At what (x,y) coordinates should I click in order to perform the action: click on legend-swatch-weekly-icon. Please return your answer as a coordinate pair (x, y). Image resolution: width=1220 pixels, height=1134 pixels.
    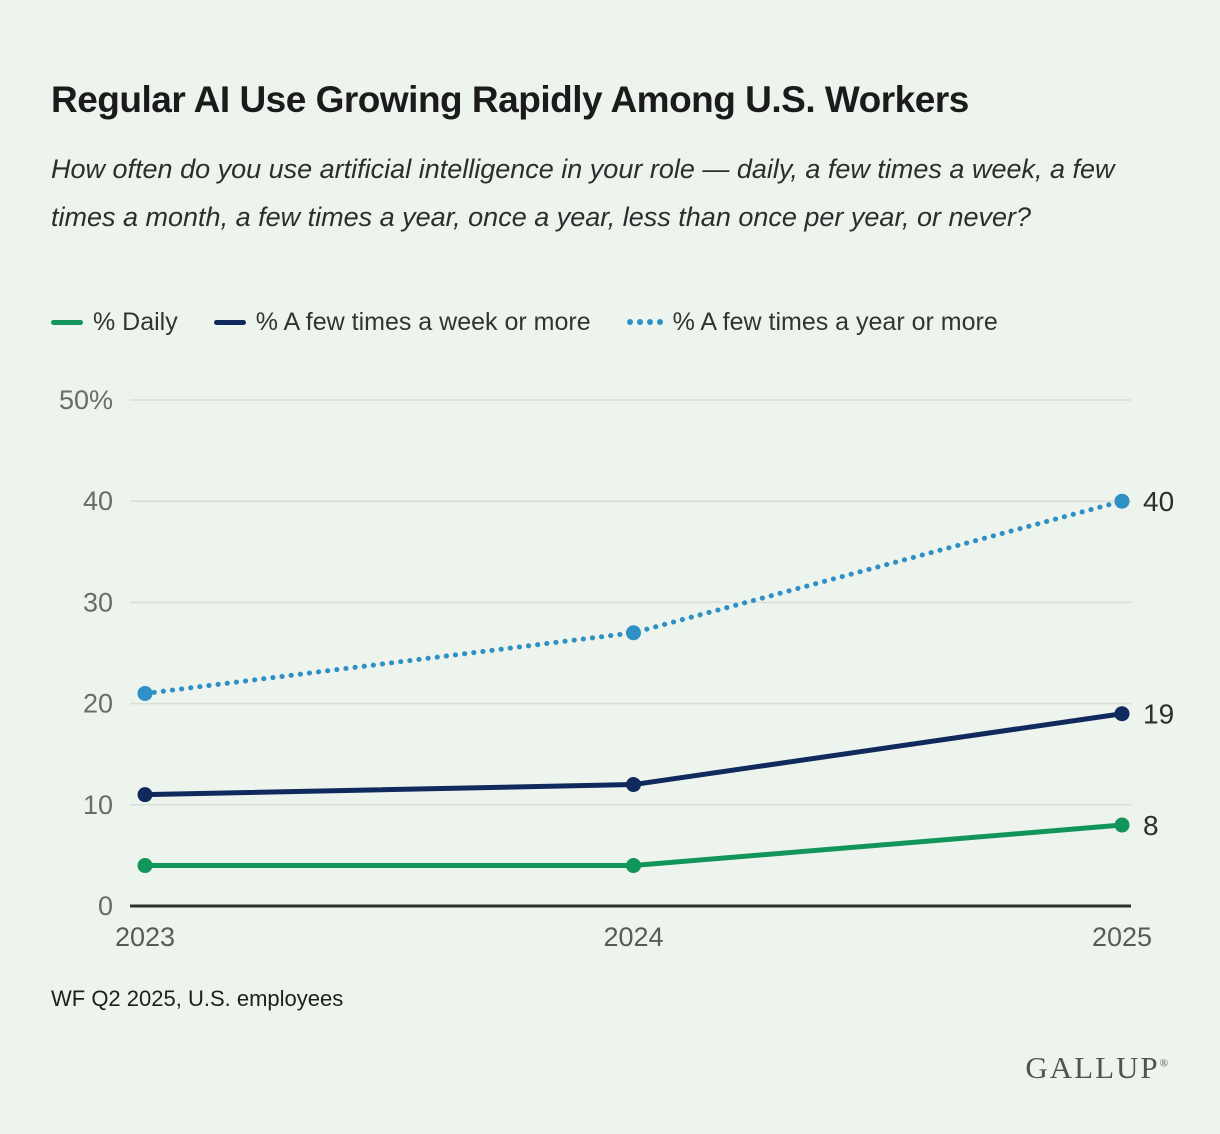
    Looking at the image, I should click on (229, 322).